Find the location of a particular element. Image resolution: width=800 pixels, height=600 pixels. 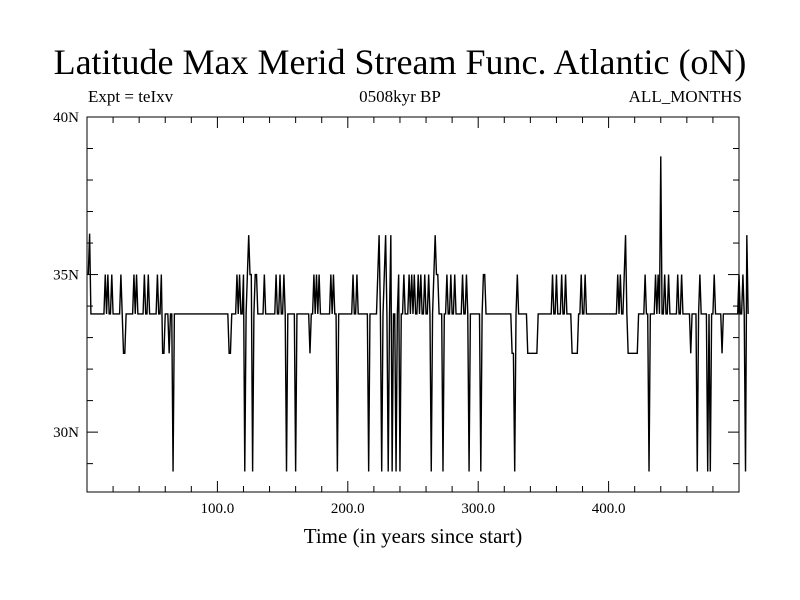

y-tick-label: 30N is located at coordinates (66, 433).